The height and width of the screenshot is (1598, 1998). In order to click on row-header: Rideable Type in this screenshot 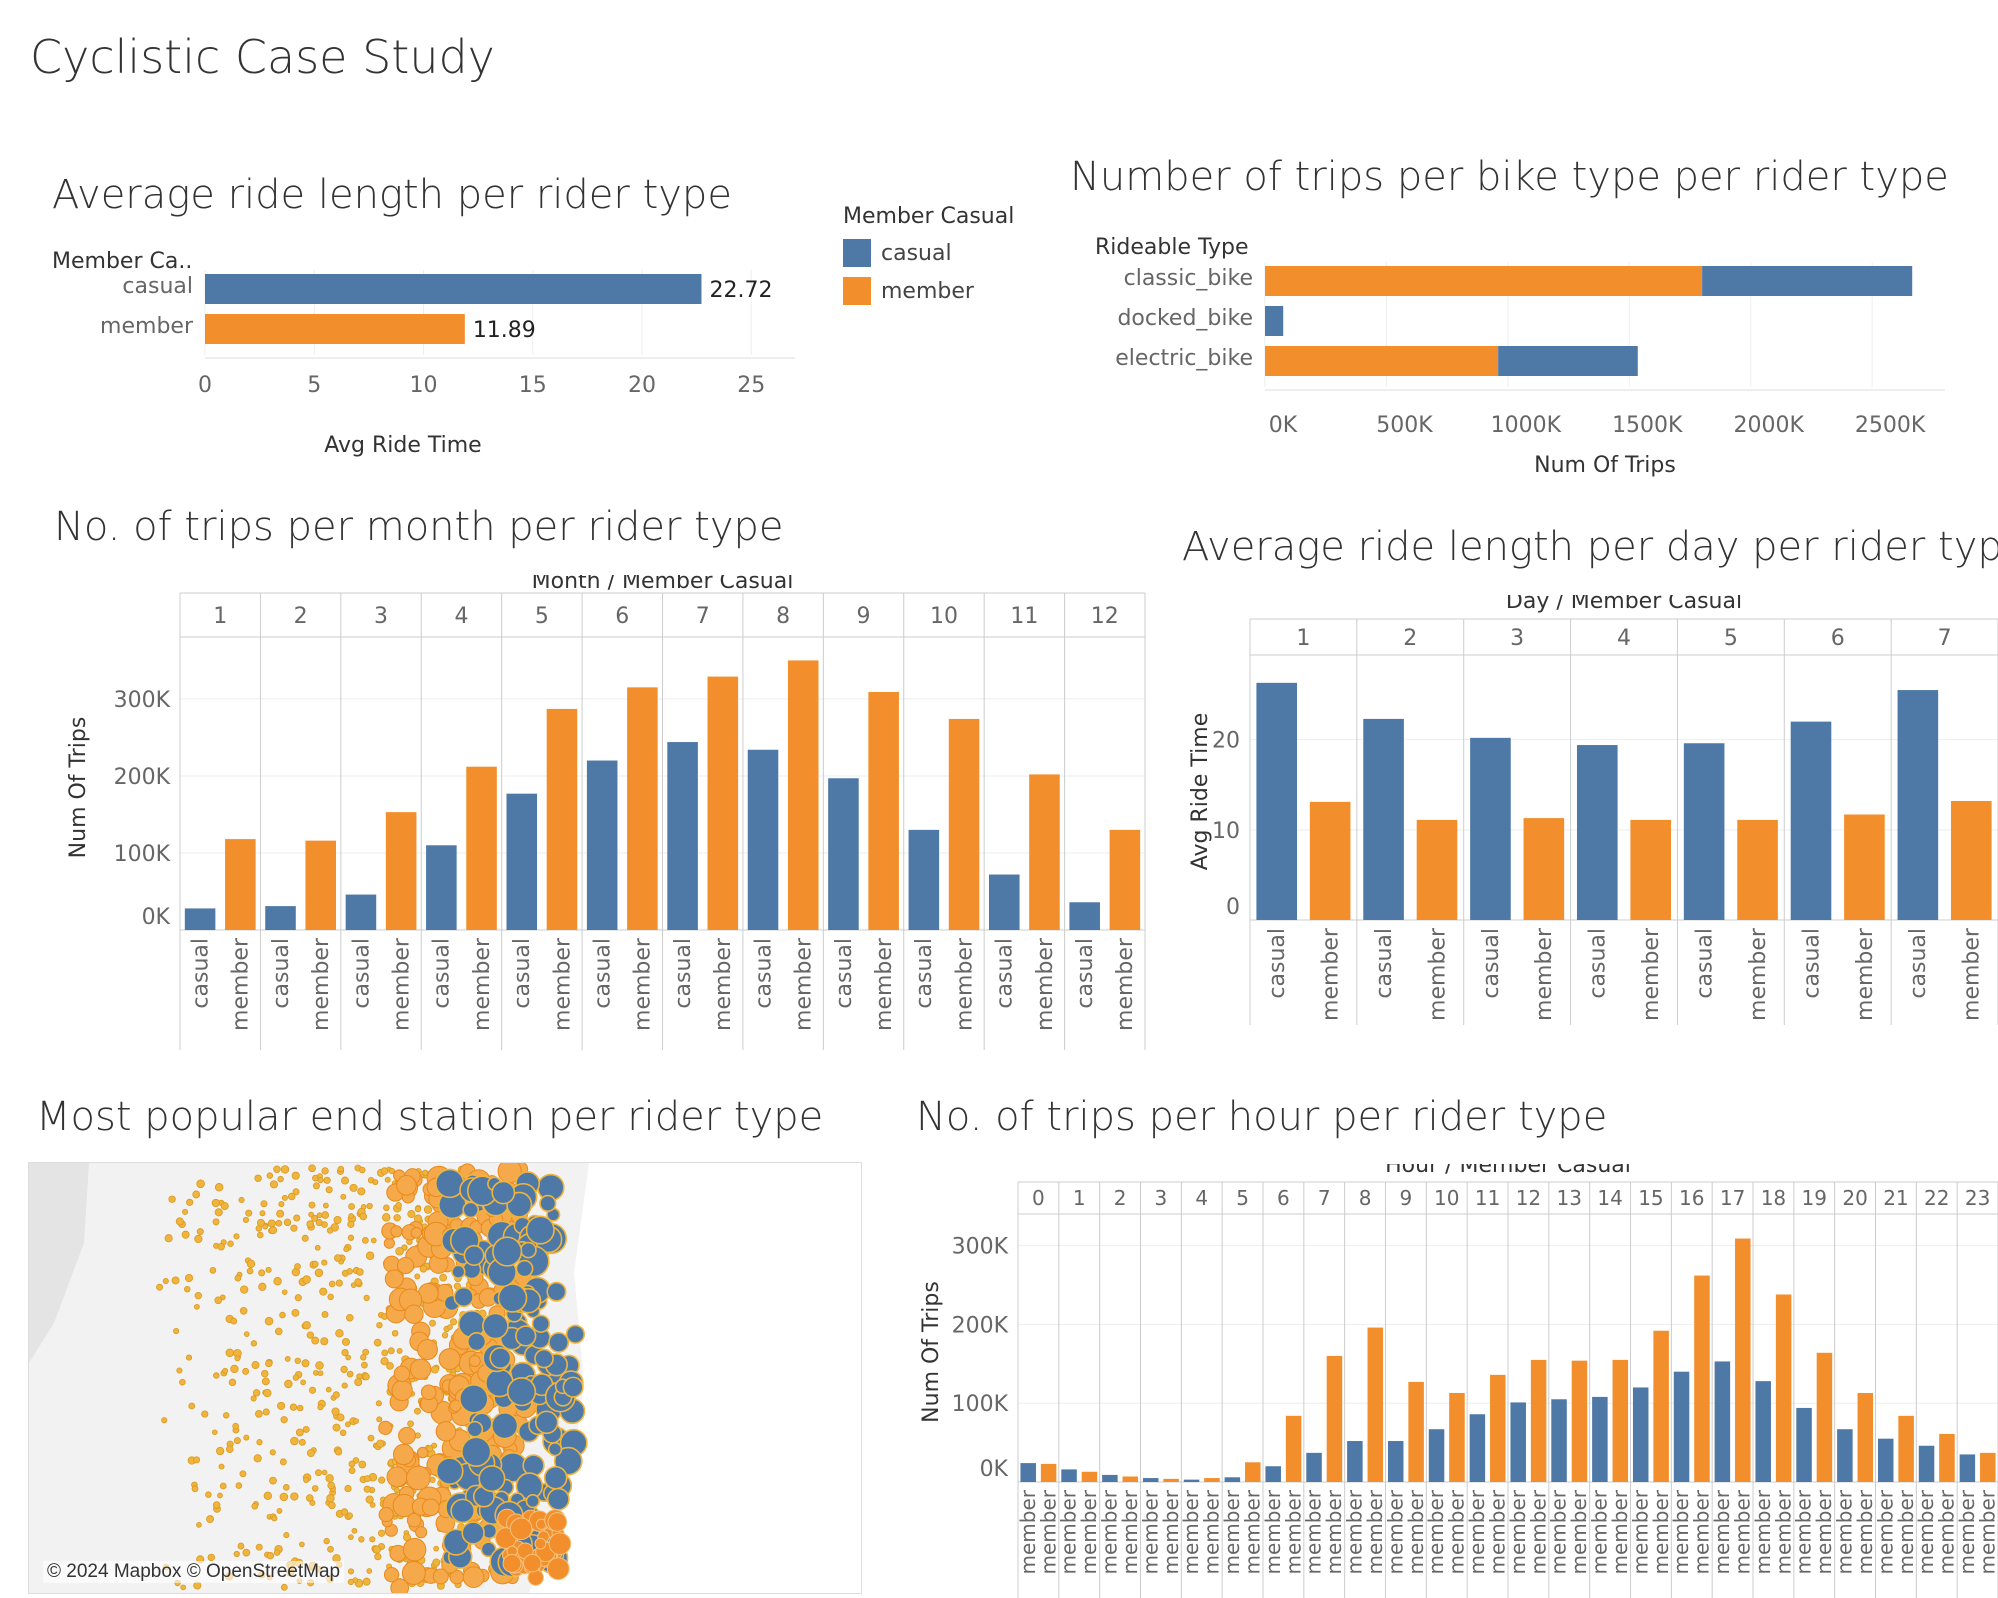, I will do `click(1172, 247)`.